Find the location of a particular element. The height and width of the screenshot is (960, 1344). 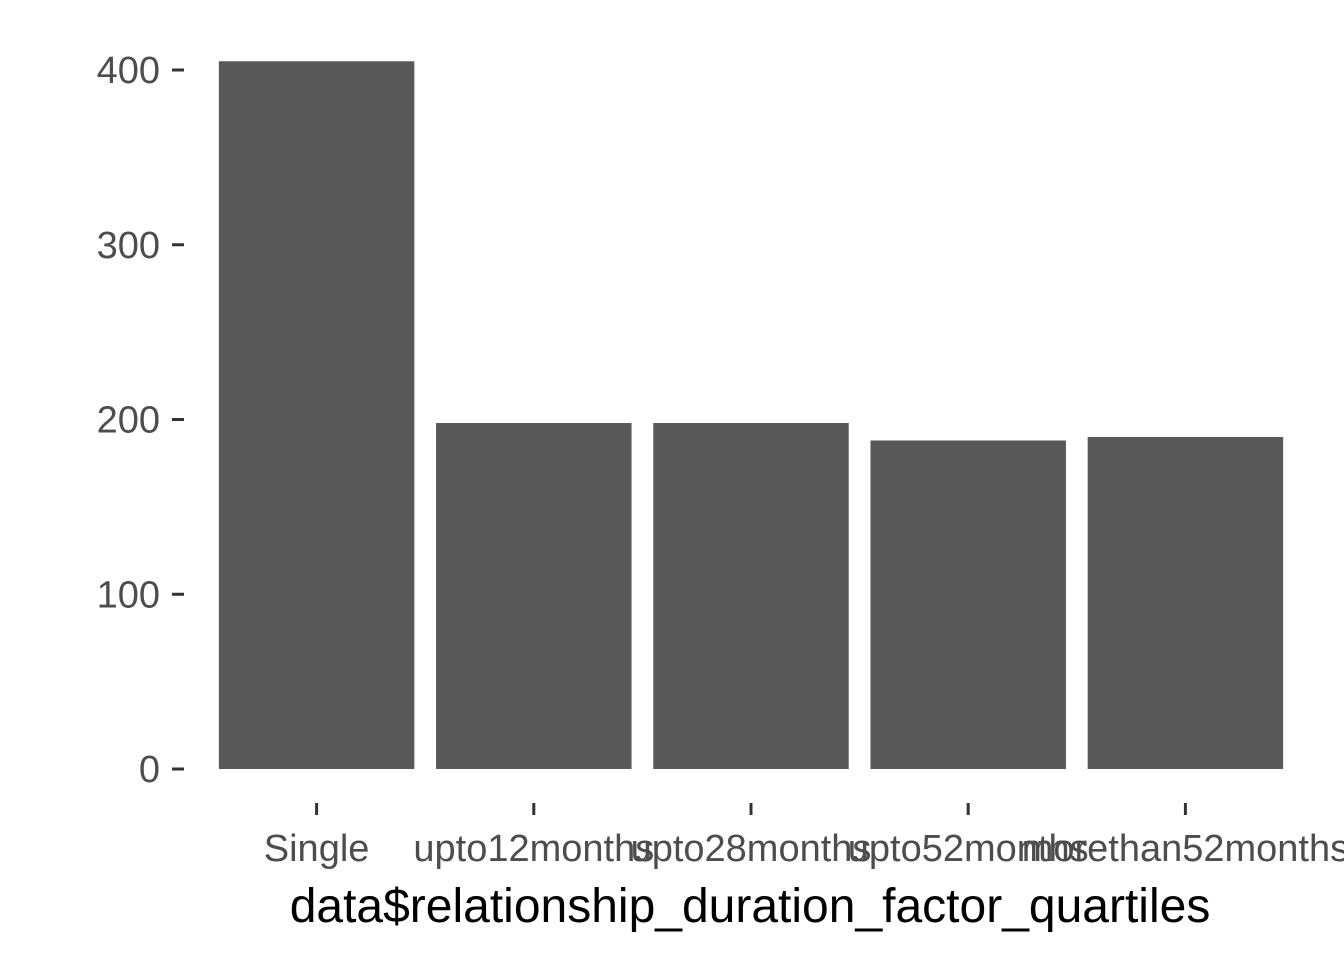

bar-Single is located at coordinates (316, 415).